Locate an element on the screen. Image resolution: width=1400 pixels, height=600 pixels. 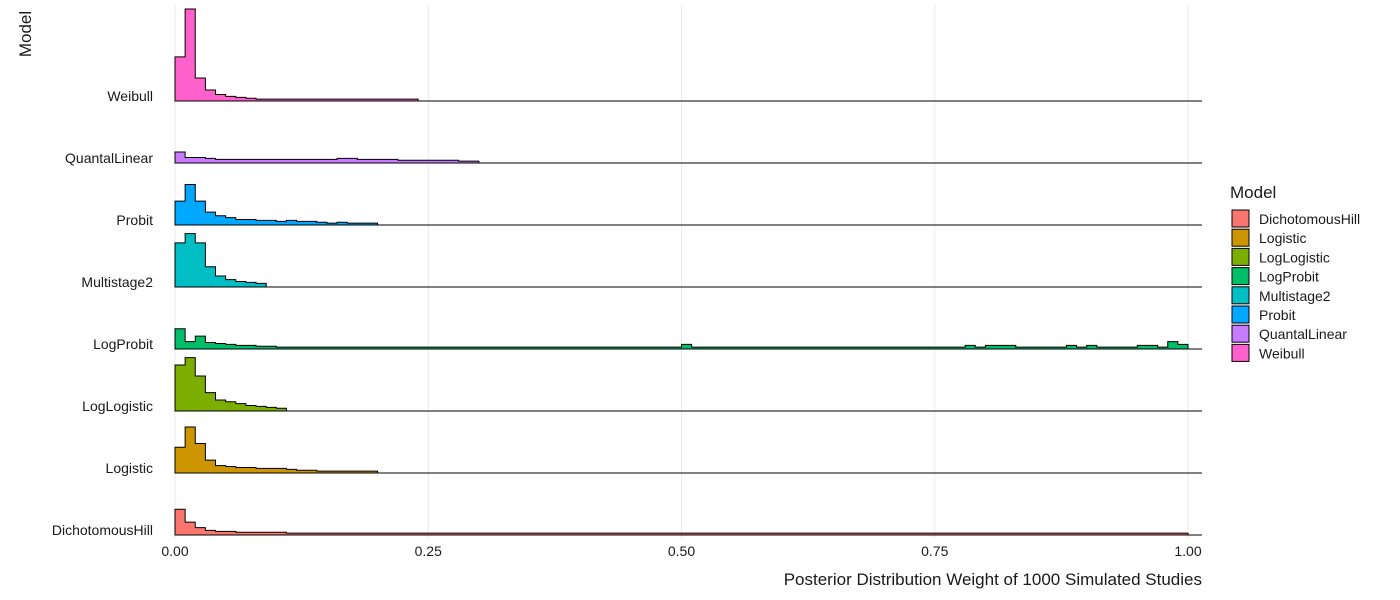
ridge-weibull is located at coordinates (688, 55).